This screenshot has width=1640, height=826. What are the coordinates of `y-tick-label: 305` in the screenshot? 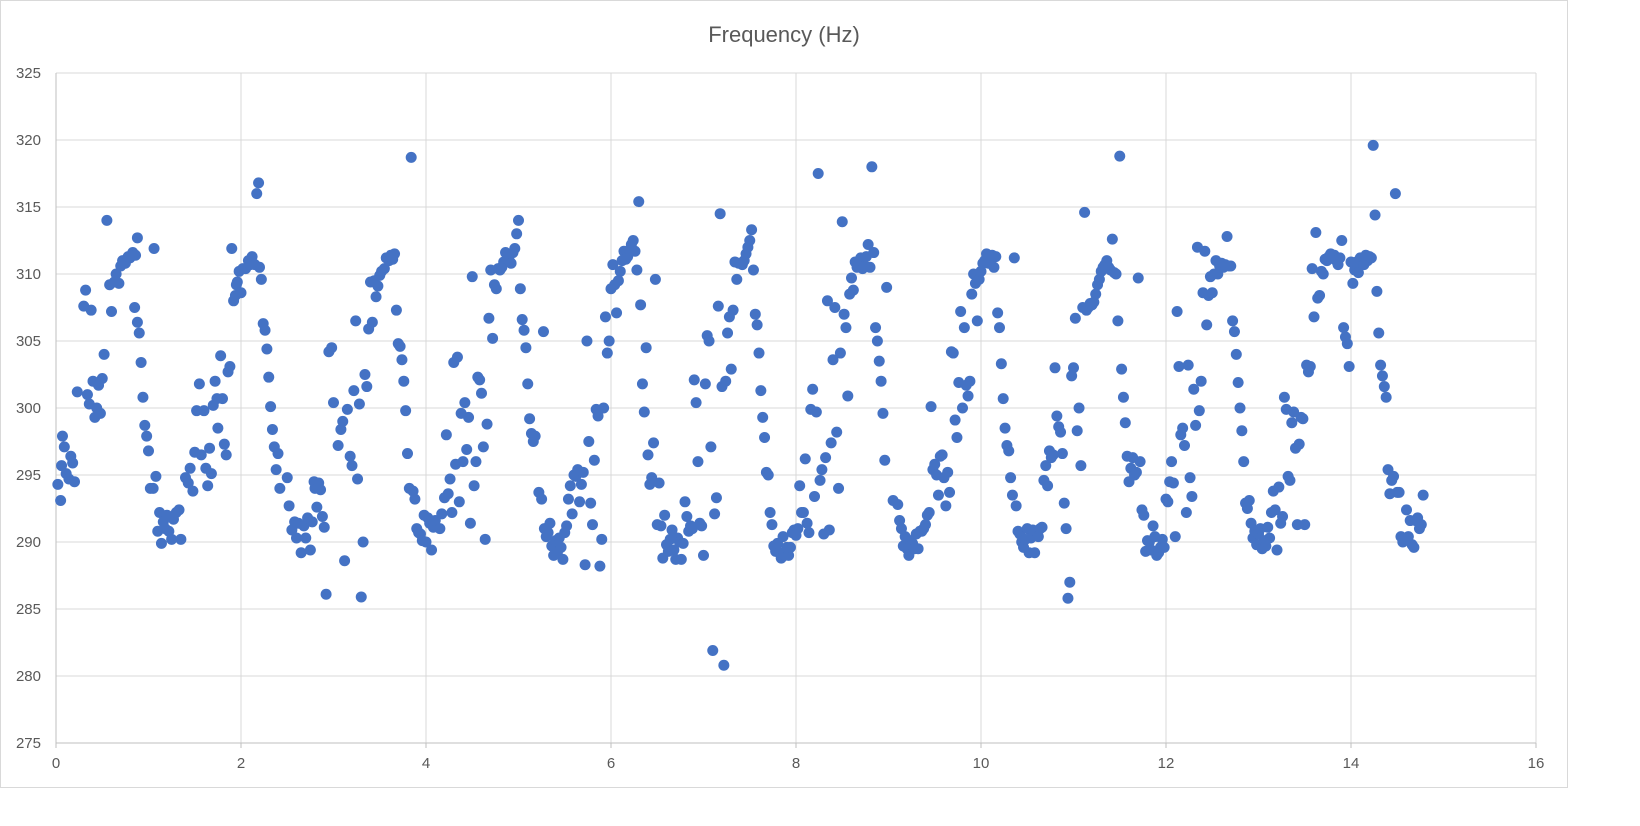 It's located at (28, 341).